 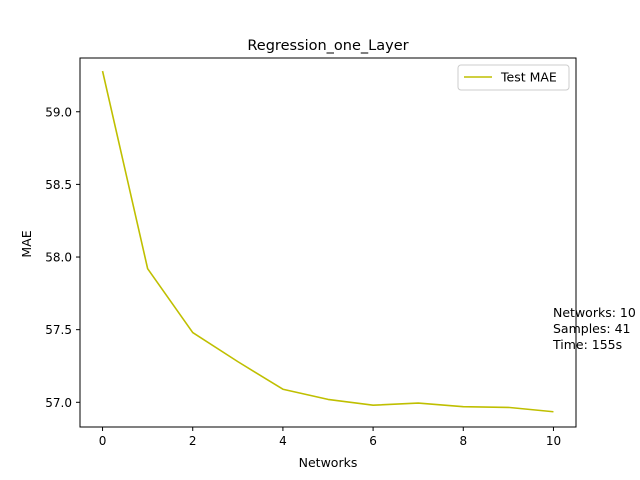 What do you see at coordinates (373, 441) in the screenshot?
I see `x-tick-label: 6` at bounding box center [373, 441].